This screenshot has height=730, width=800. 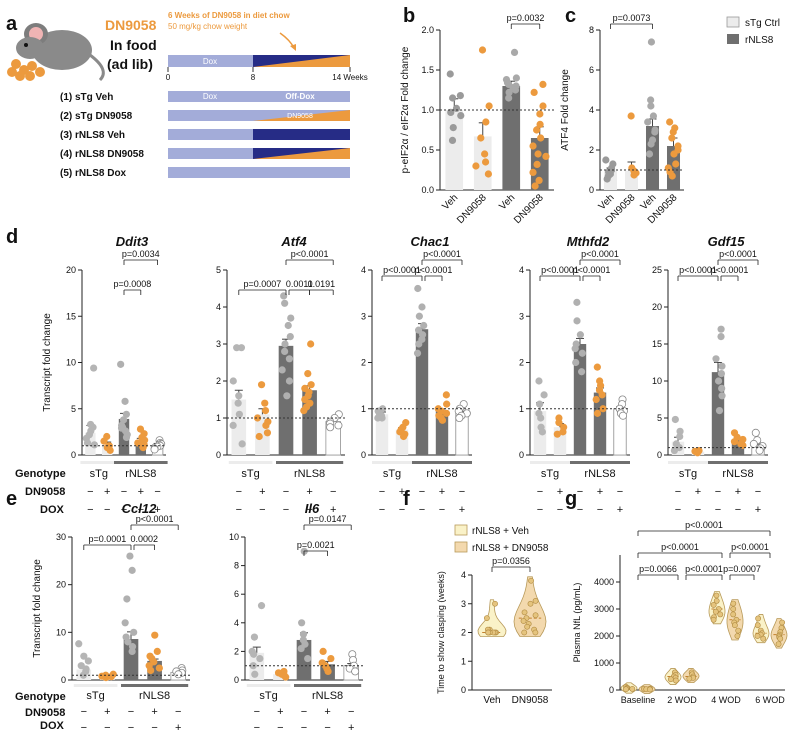 What do you see at coordinates (577, 623) in the screenshot?
I see `y-axis-label: Plasma NfL (pg/mL)` at bounding box center [577, 623].